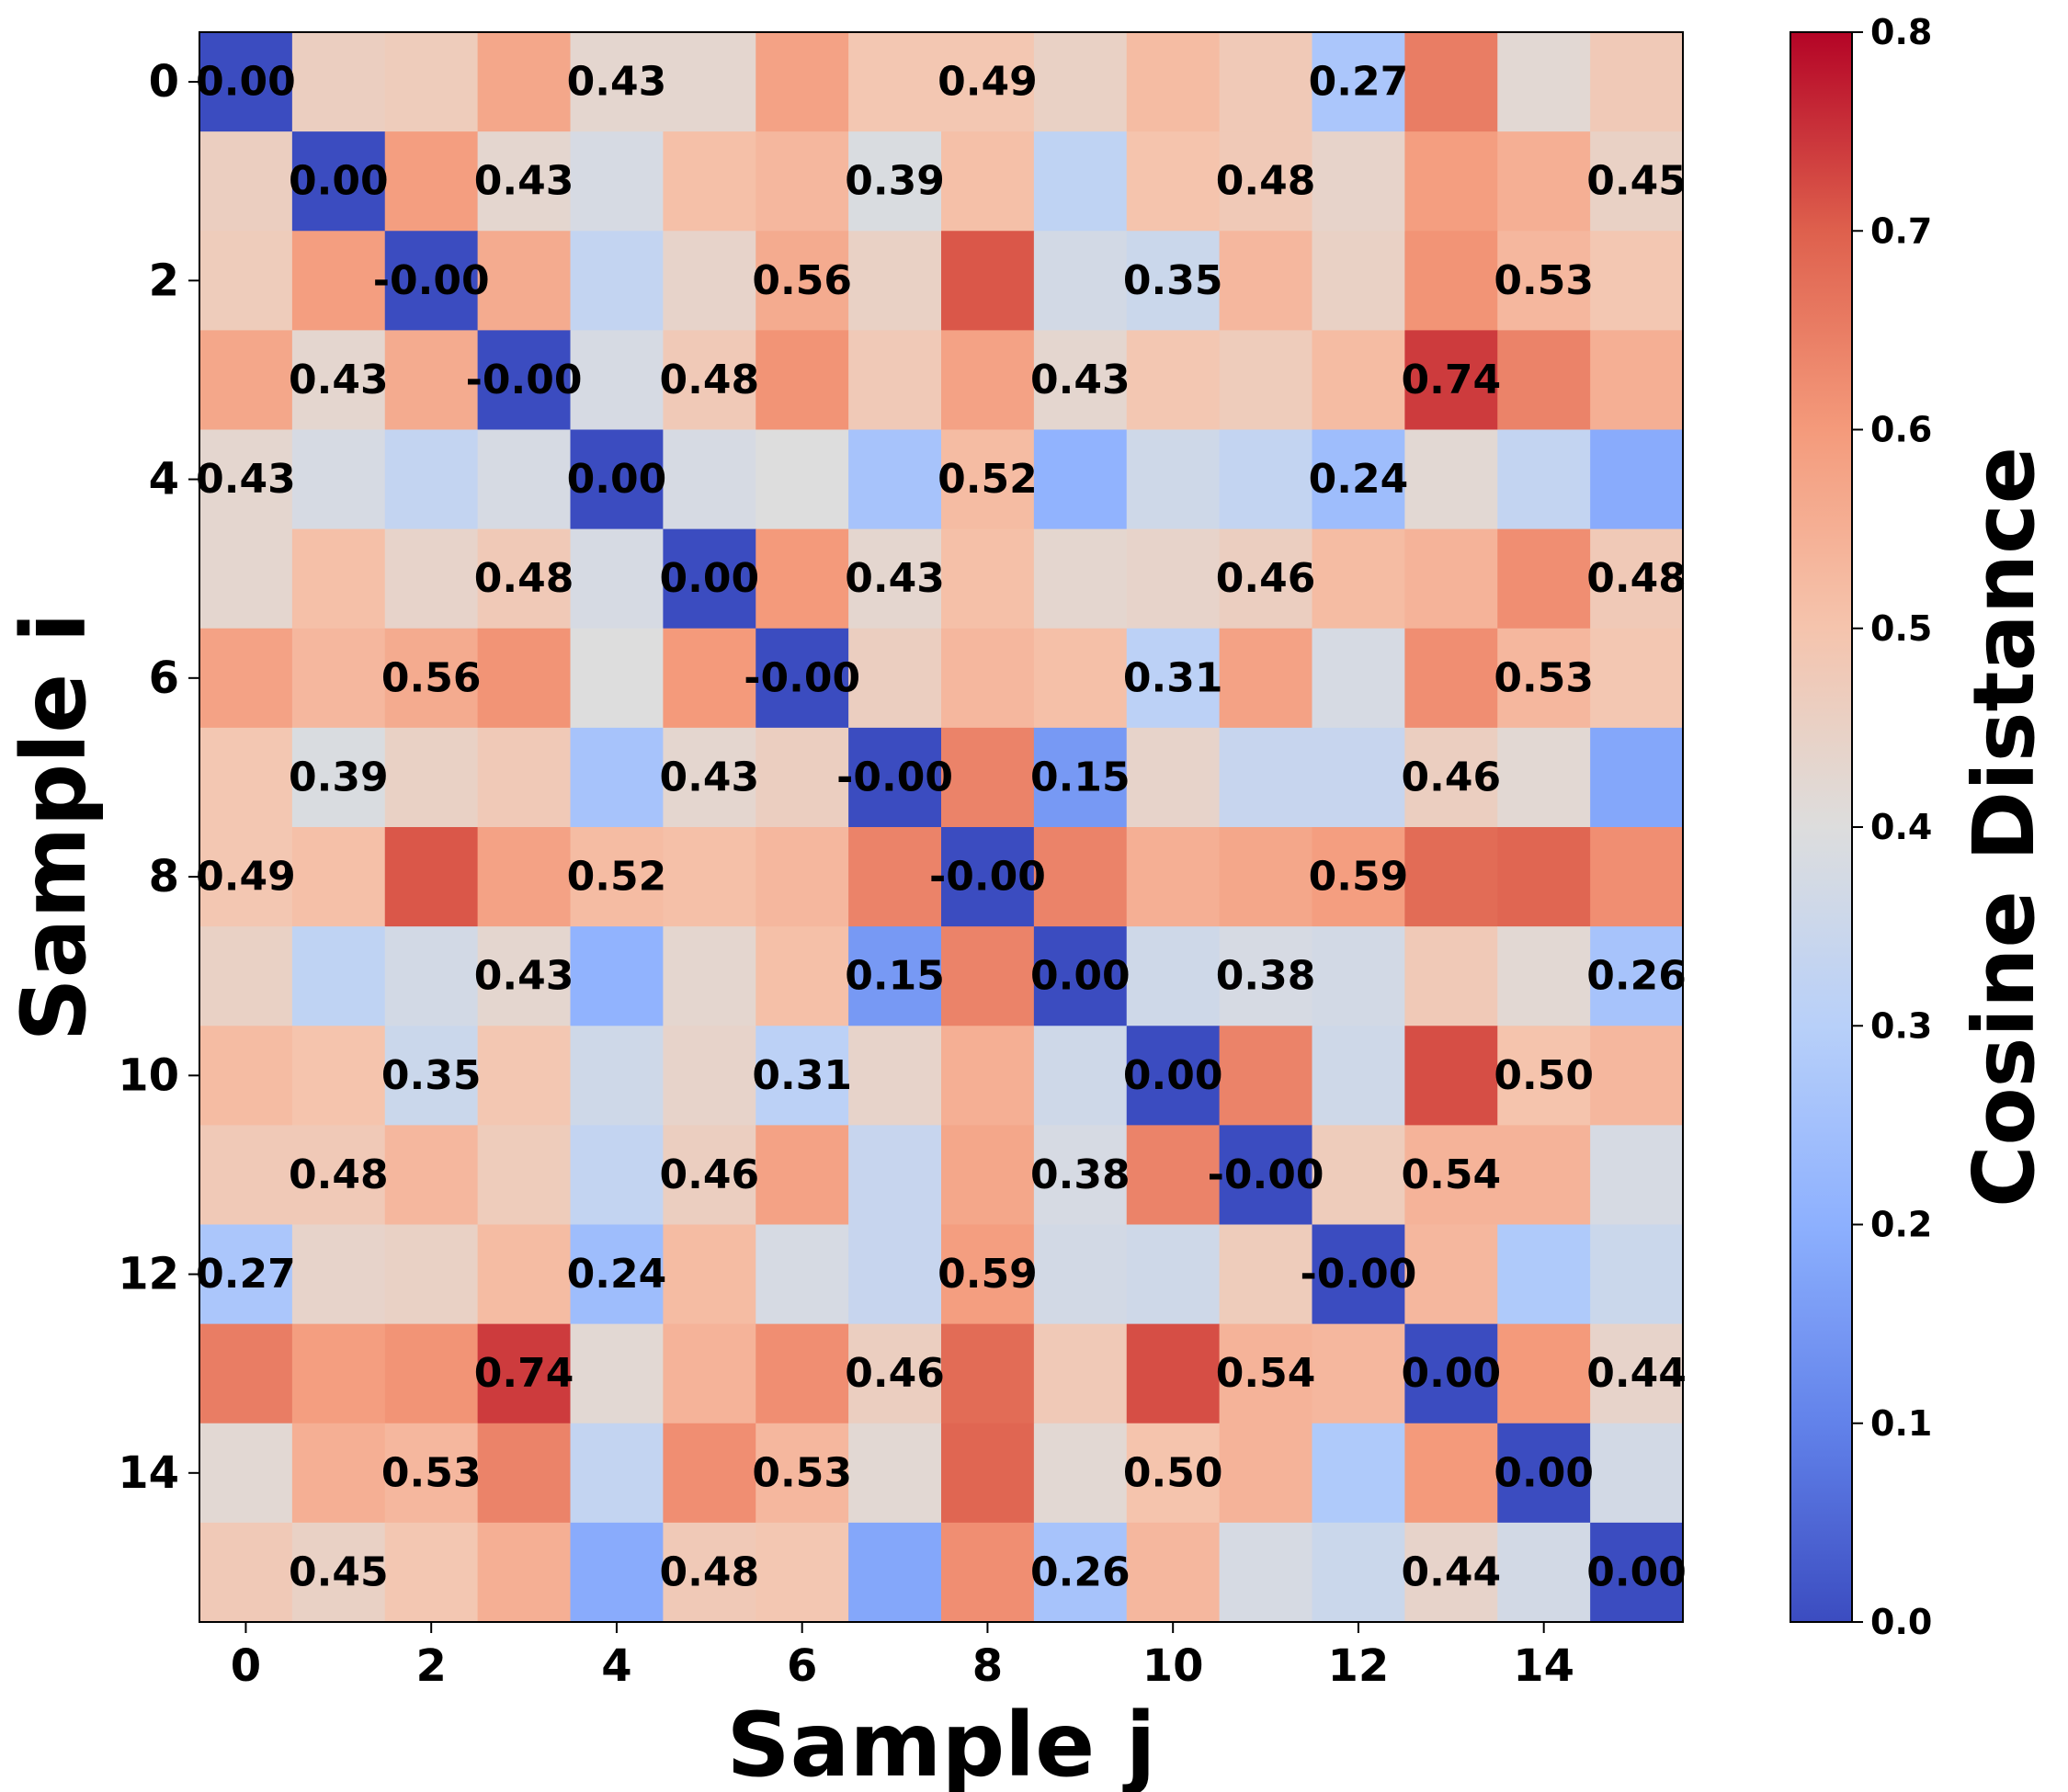 Image resolution: width=2068 pixels, height=1792 pixels. Describe the element at coordinates (1901, 628) in the screenshot. I see `colorbar-tick-label: 0.5` at that location.